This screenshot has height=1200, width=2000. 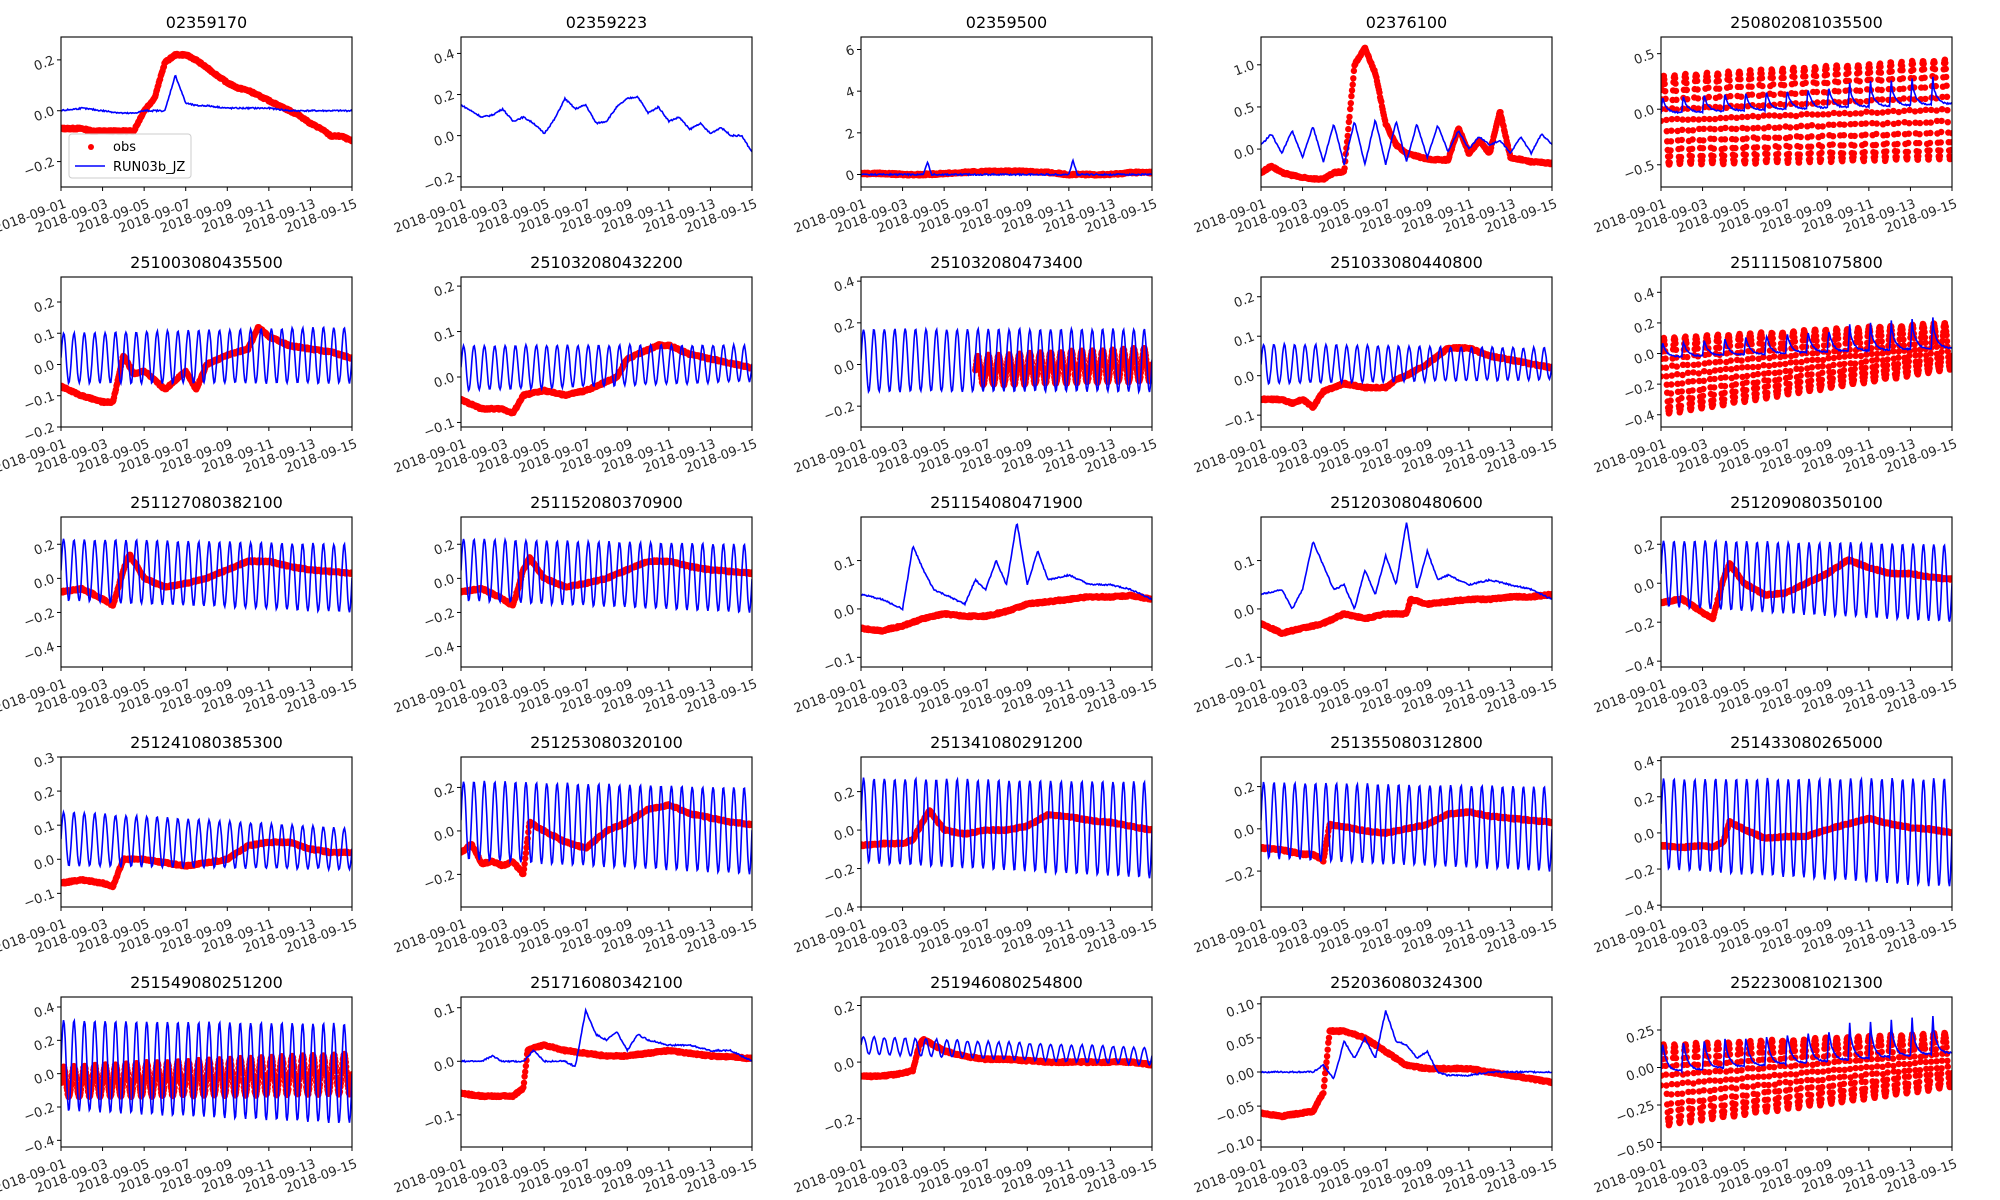 I want to click on ytick-label: 0, so click(x=850, y=176).